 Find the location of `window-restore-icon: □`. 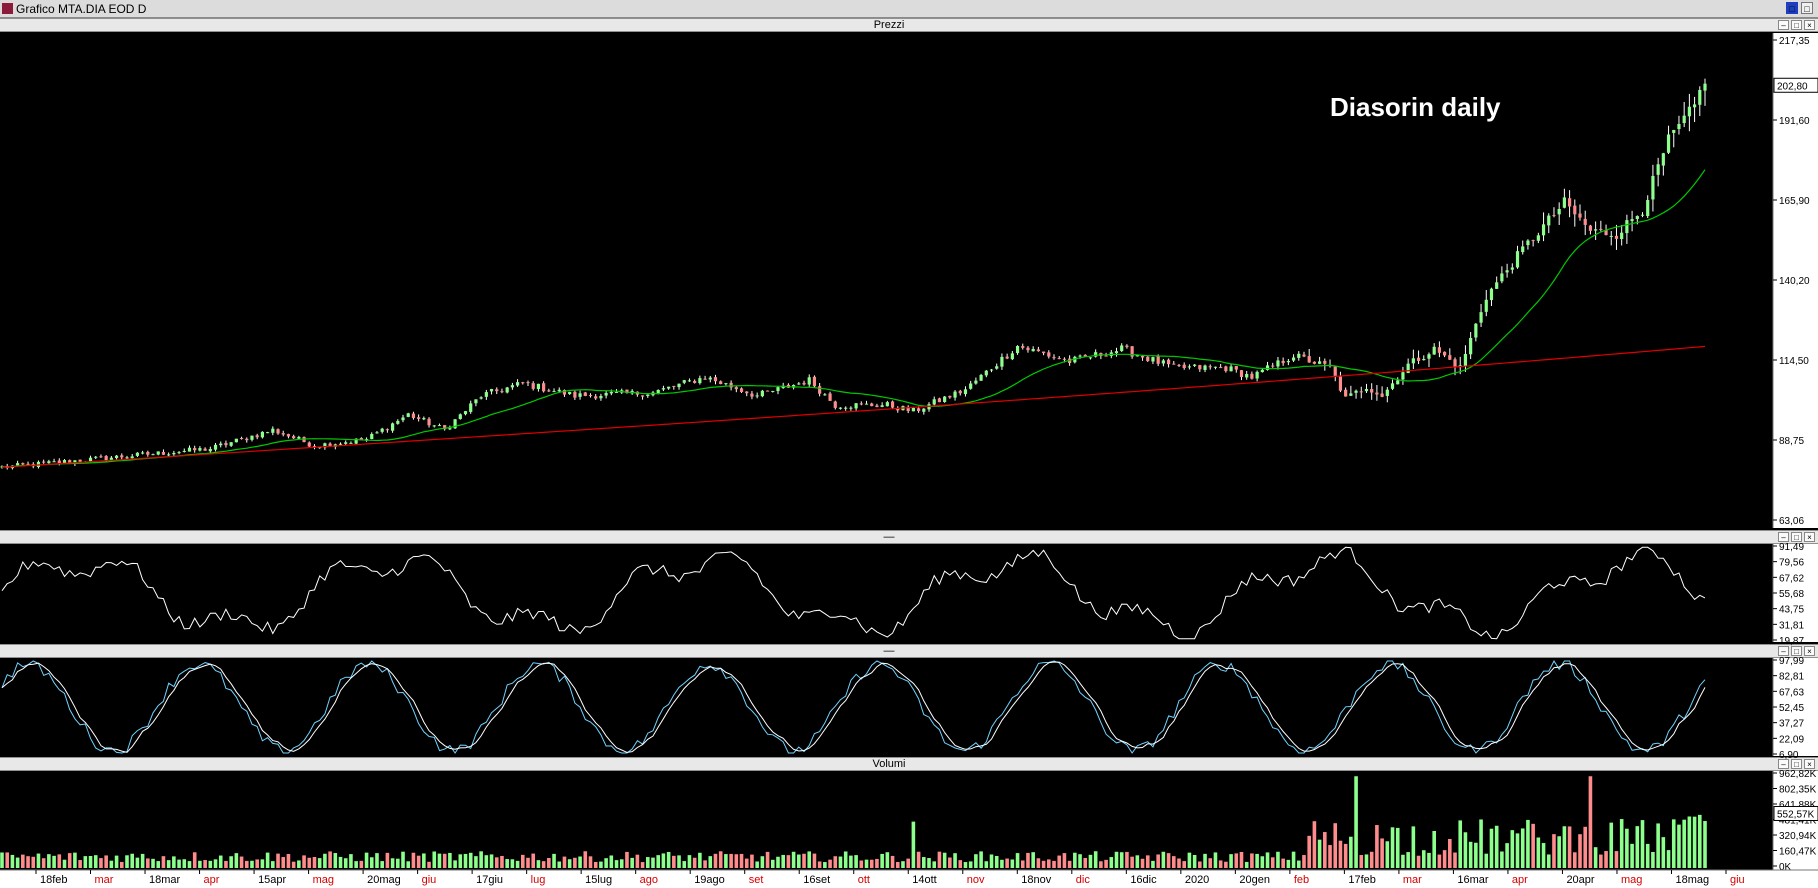

window-restore-icon: □ is located at coordinates (1792, 8).